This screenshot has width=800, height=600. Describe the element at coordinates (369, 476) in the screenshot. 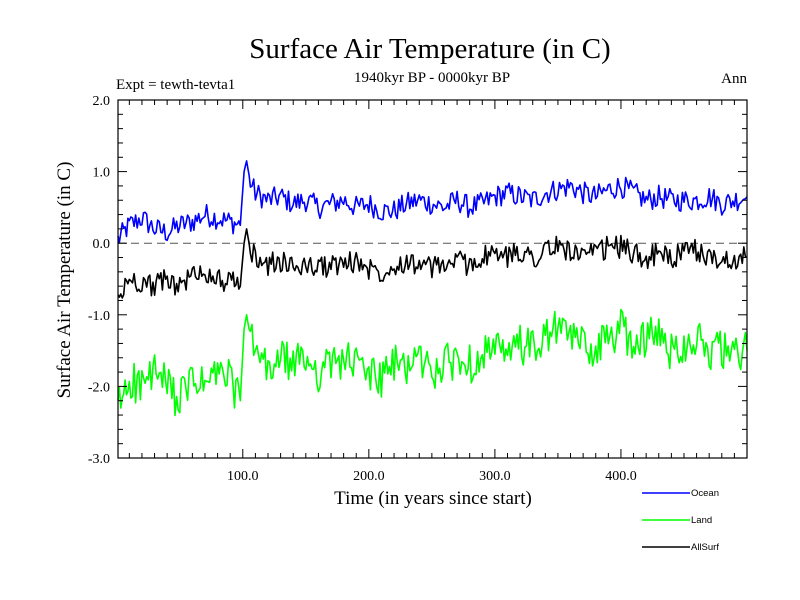

I see `x-tick-label: 200.0` at that location.